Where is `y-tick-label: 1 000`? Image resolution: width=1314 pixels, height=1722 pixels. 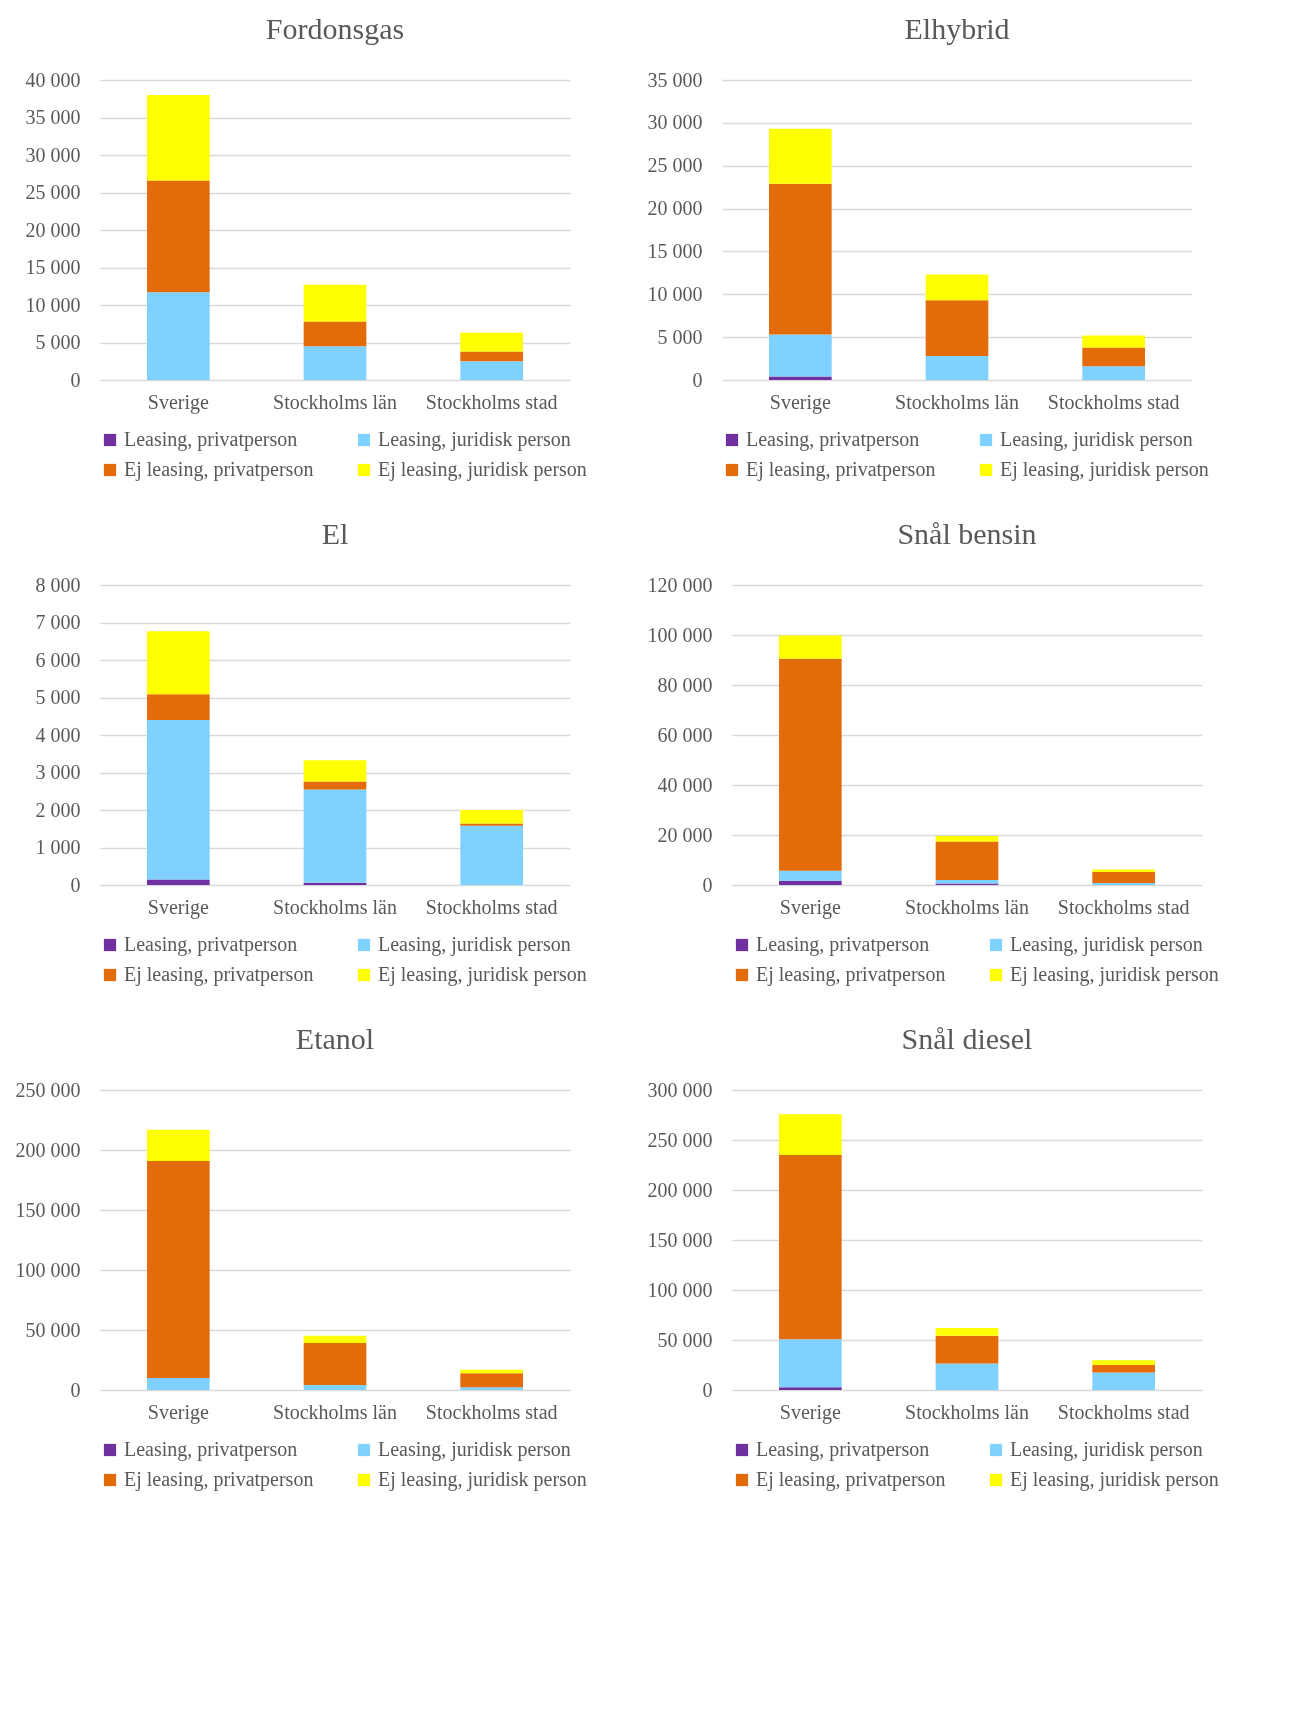
y-tick-label: 1 000 is located at coordinates (58, 847).